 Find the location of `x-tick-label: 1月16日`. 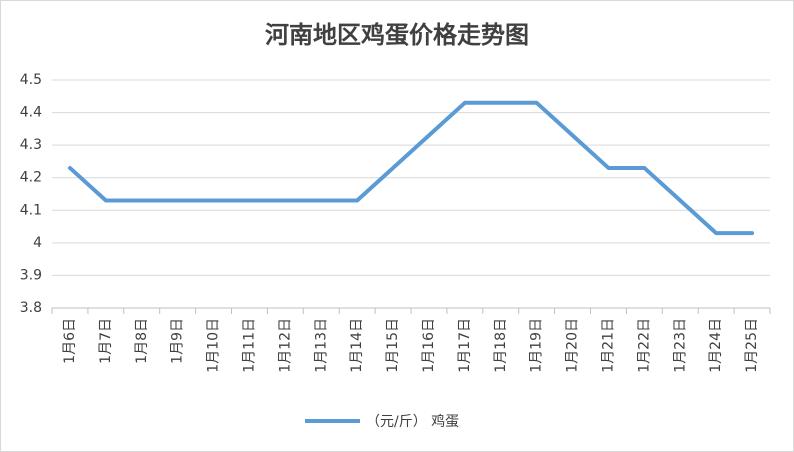

x-tick-label: 1月16日 is located at coordinates (429, 345).